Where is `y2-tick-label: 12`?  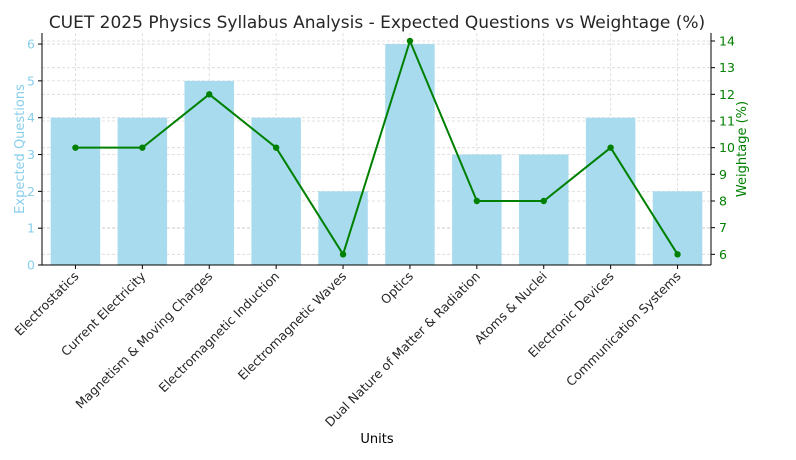
y2-tick-label: 12 is located at coordinates (727, 94).